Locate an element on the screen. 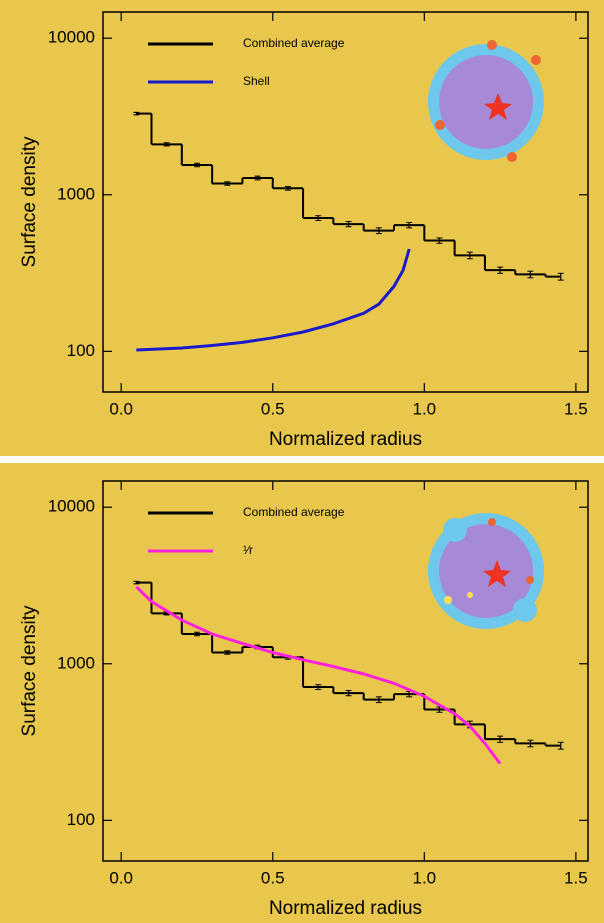  inset-shell is located at coordinates (486, 101).